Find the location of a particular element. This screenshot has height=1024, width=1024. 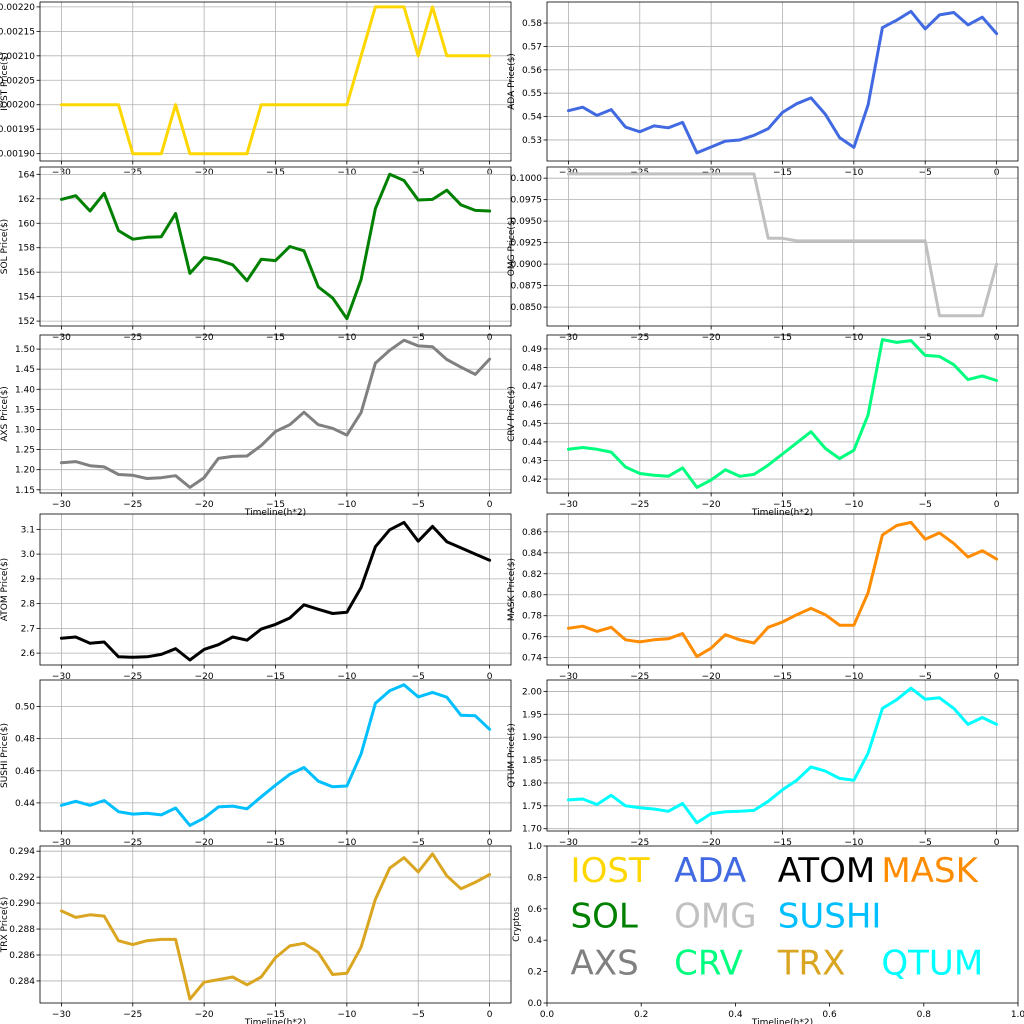

legend-y-tick-label: 0.4 is located at coordinates (535, 941).